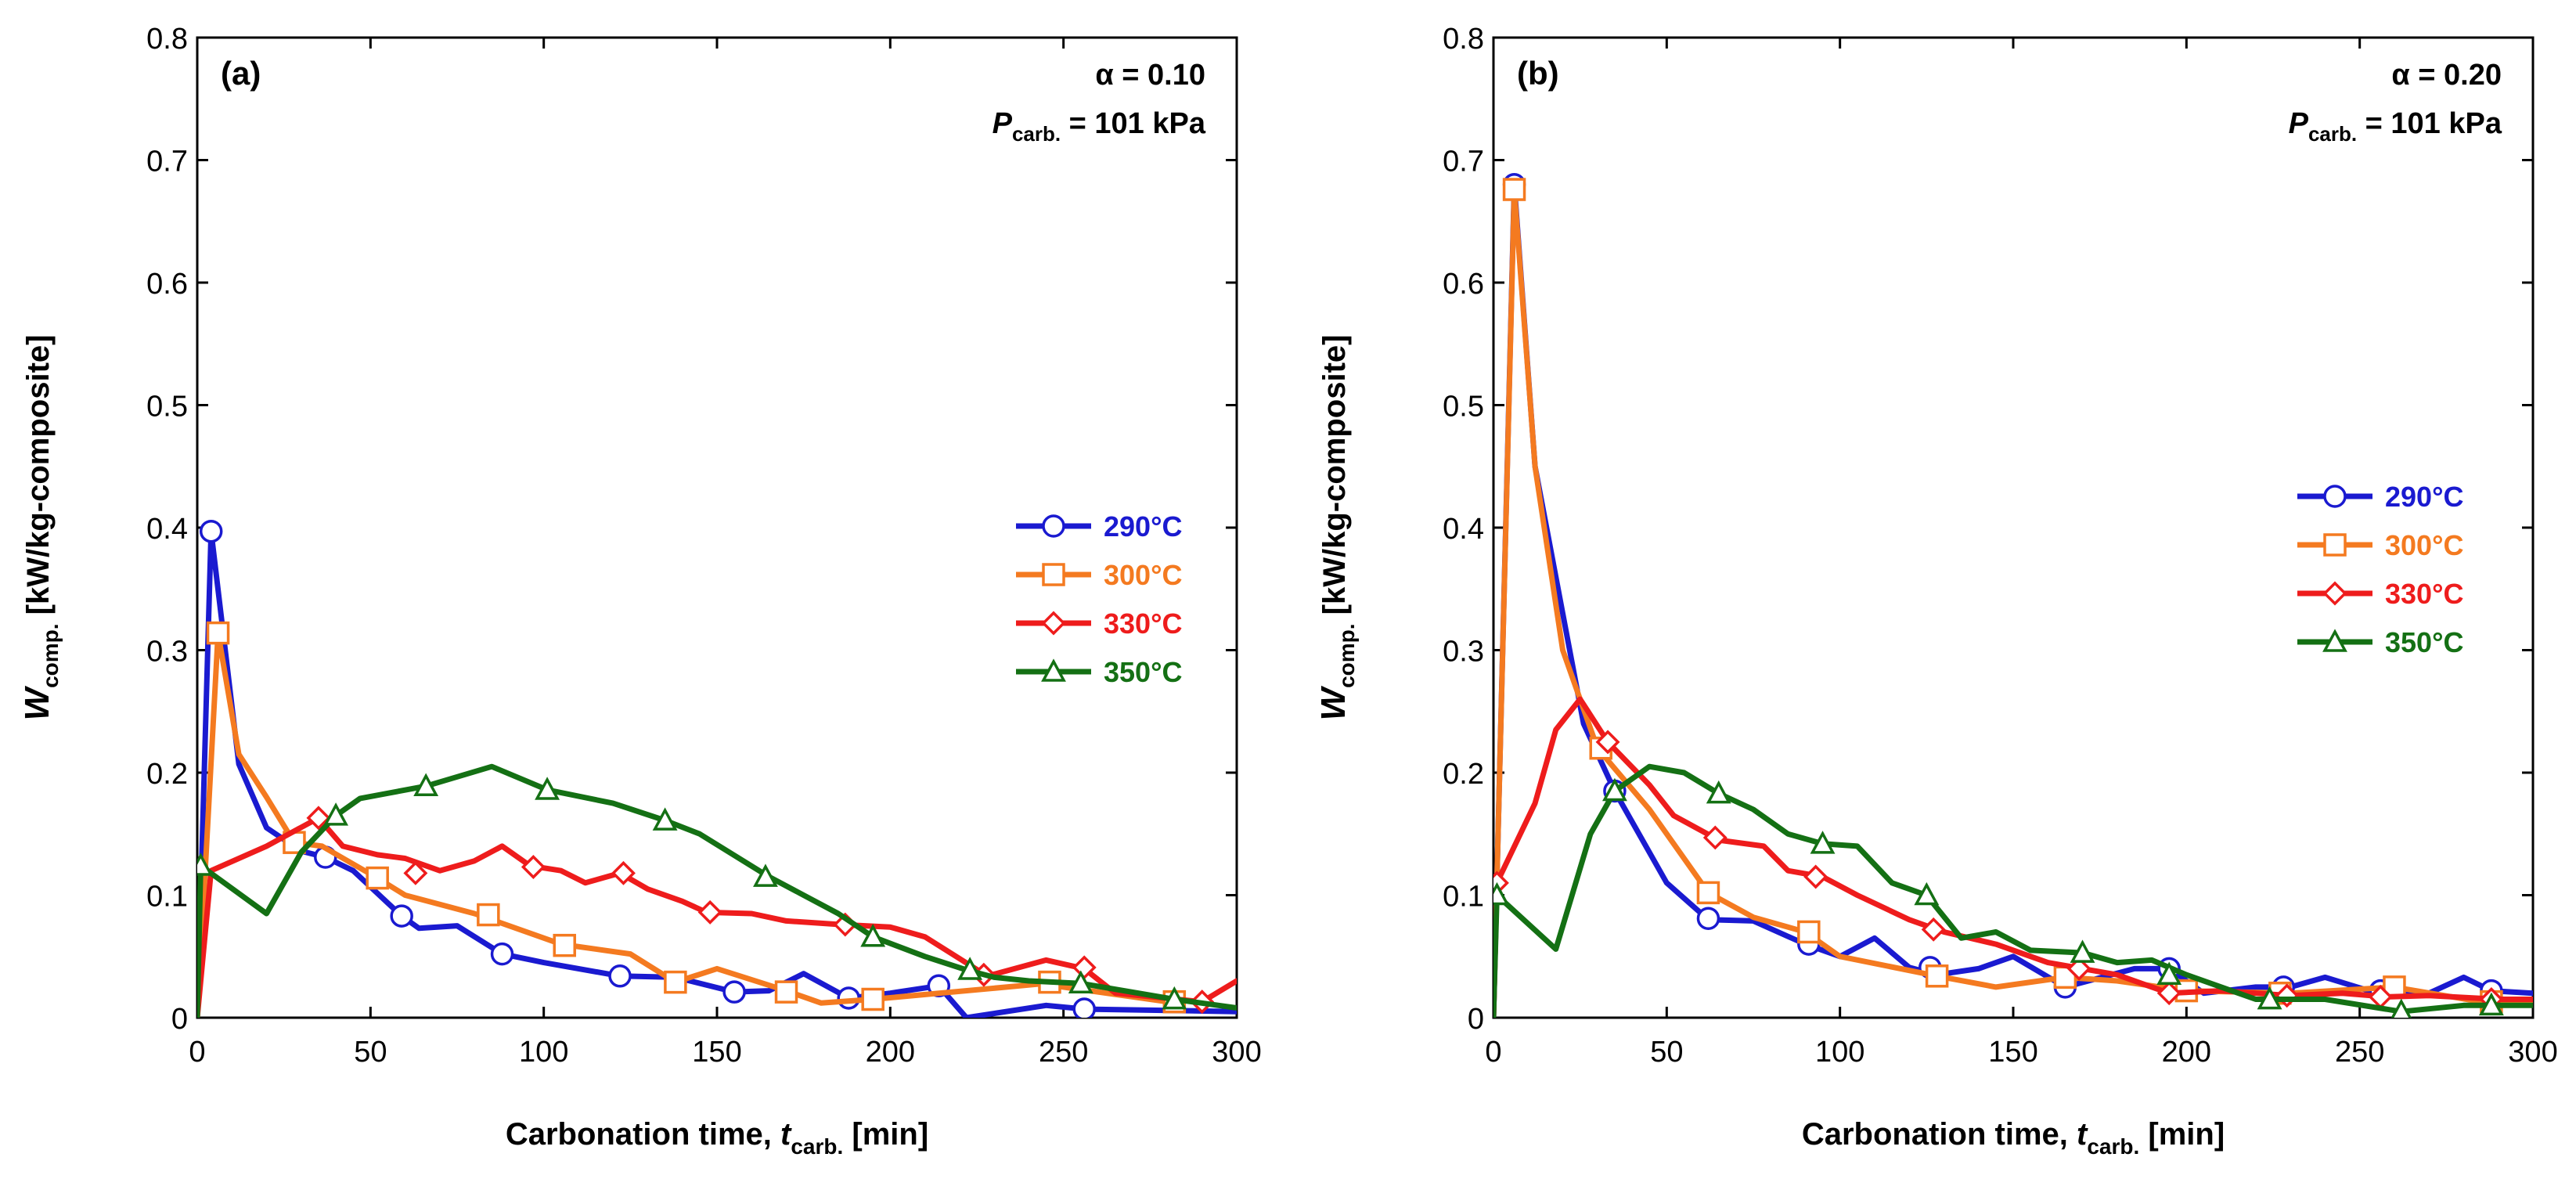  What do you see at coordinates (2424, 497) in the screenshot?
I see `legend-label: 290°C` at bounding box center [2424, 497].